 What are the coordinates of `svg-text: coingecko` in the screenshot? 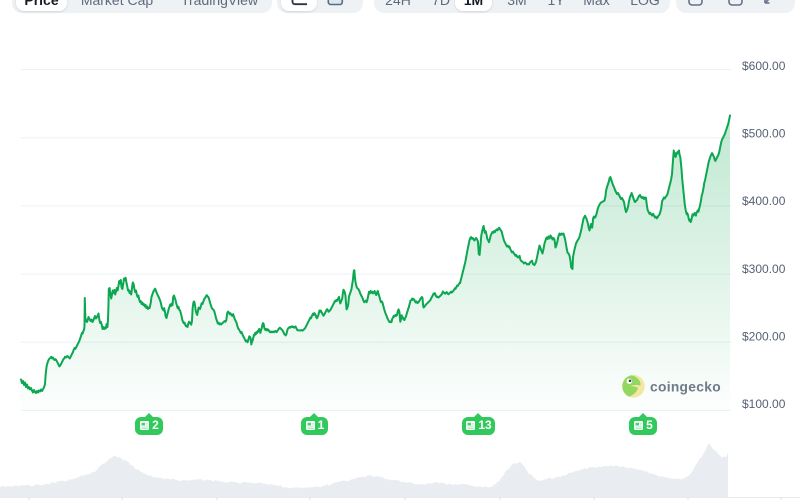 It's located at (685, 386).